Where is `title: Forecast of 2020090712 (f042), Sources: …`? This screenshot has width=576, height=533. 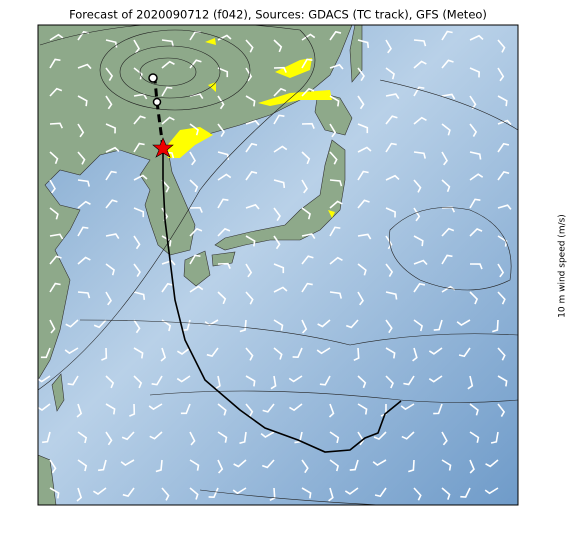
title: Forecast of 2020090712 (f042), Sources: … is located at coordinates (278, 15).